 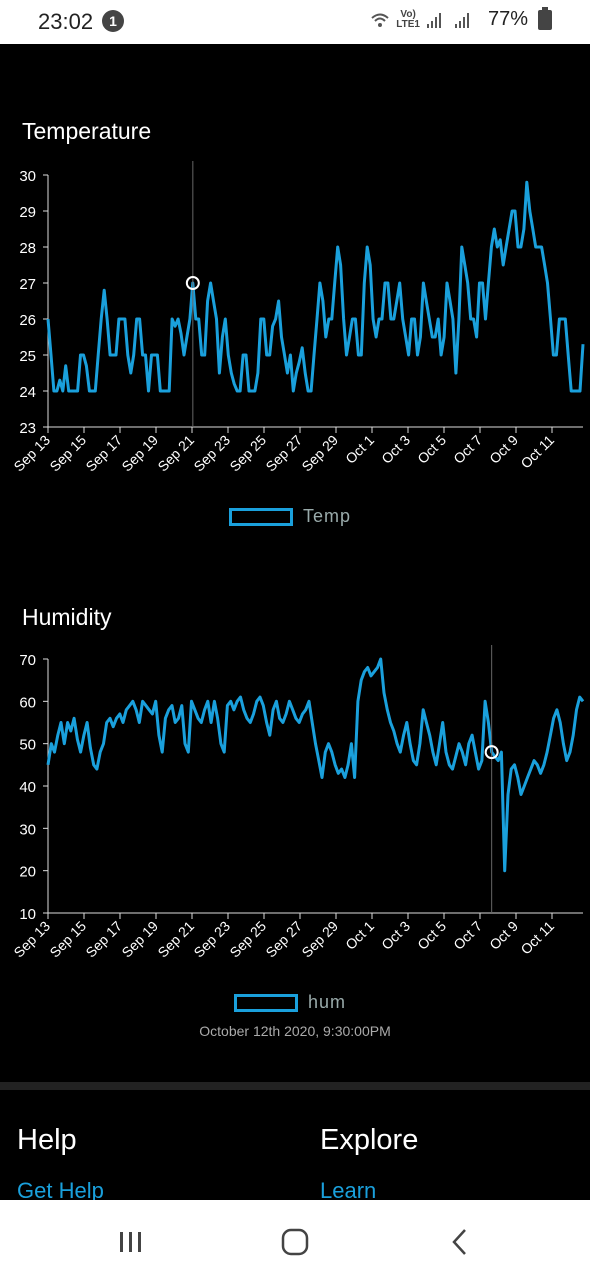 I want to click on notification-badge: 1, so click(x=113, y=21).